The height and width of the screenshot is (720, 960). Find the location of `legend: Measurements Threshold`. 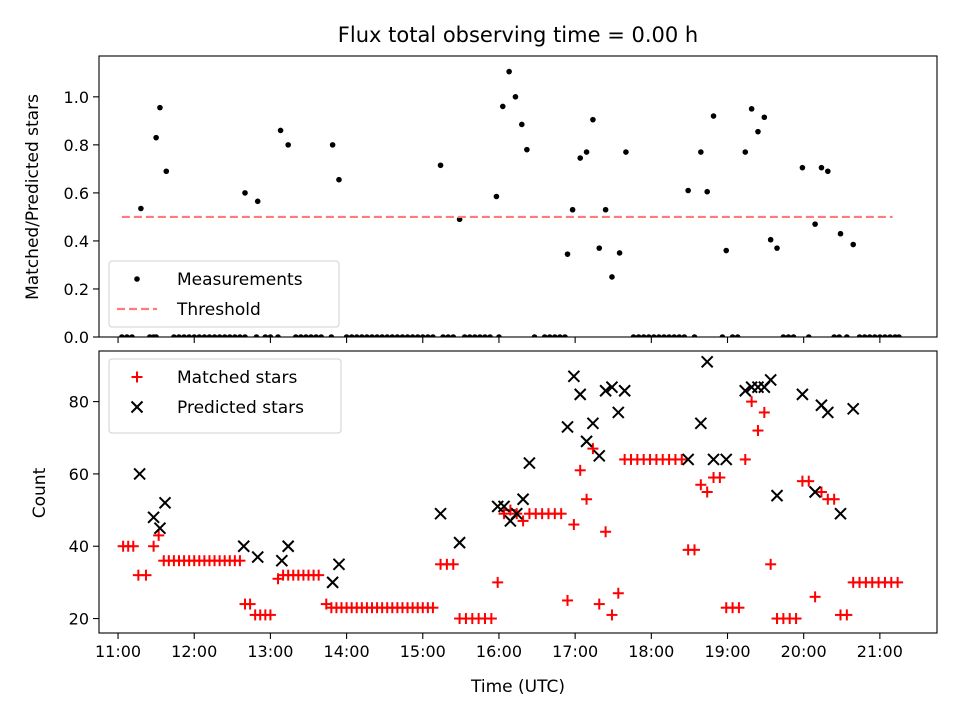

legend: Measurements Threshold is located at coordinates (224, 294).